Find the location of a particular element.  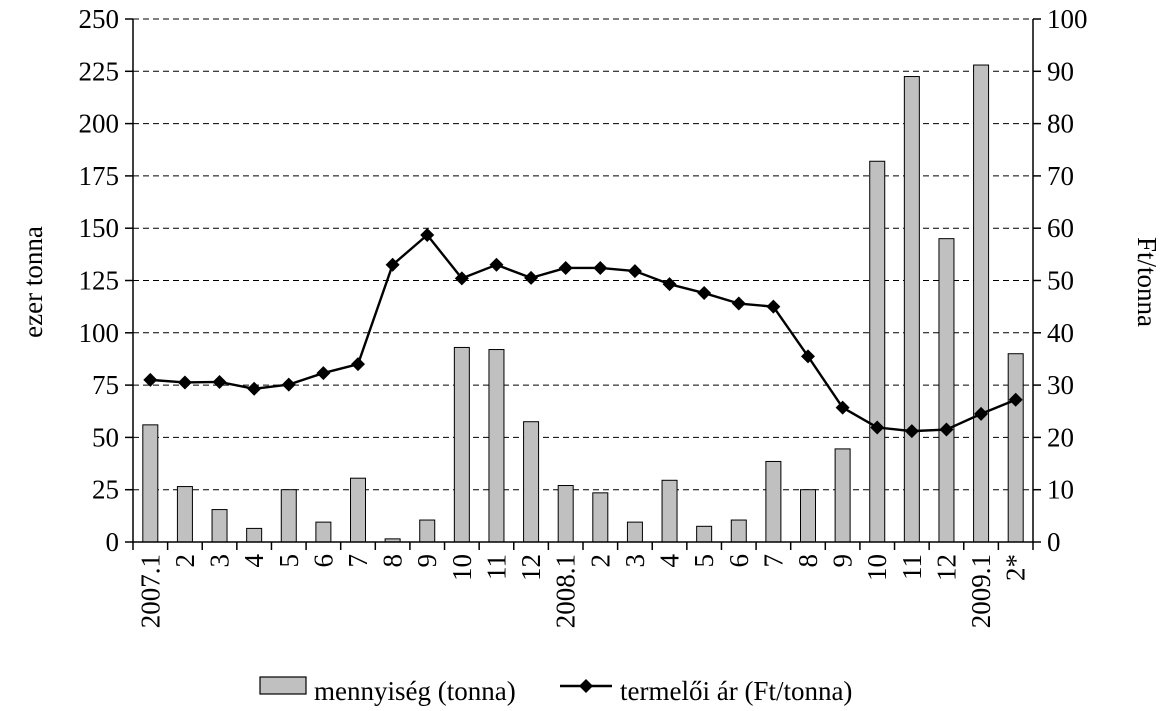

y-right-tick-label: 40 is located at coordinates (1060, 333).